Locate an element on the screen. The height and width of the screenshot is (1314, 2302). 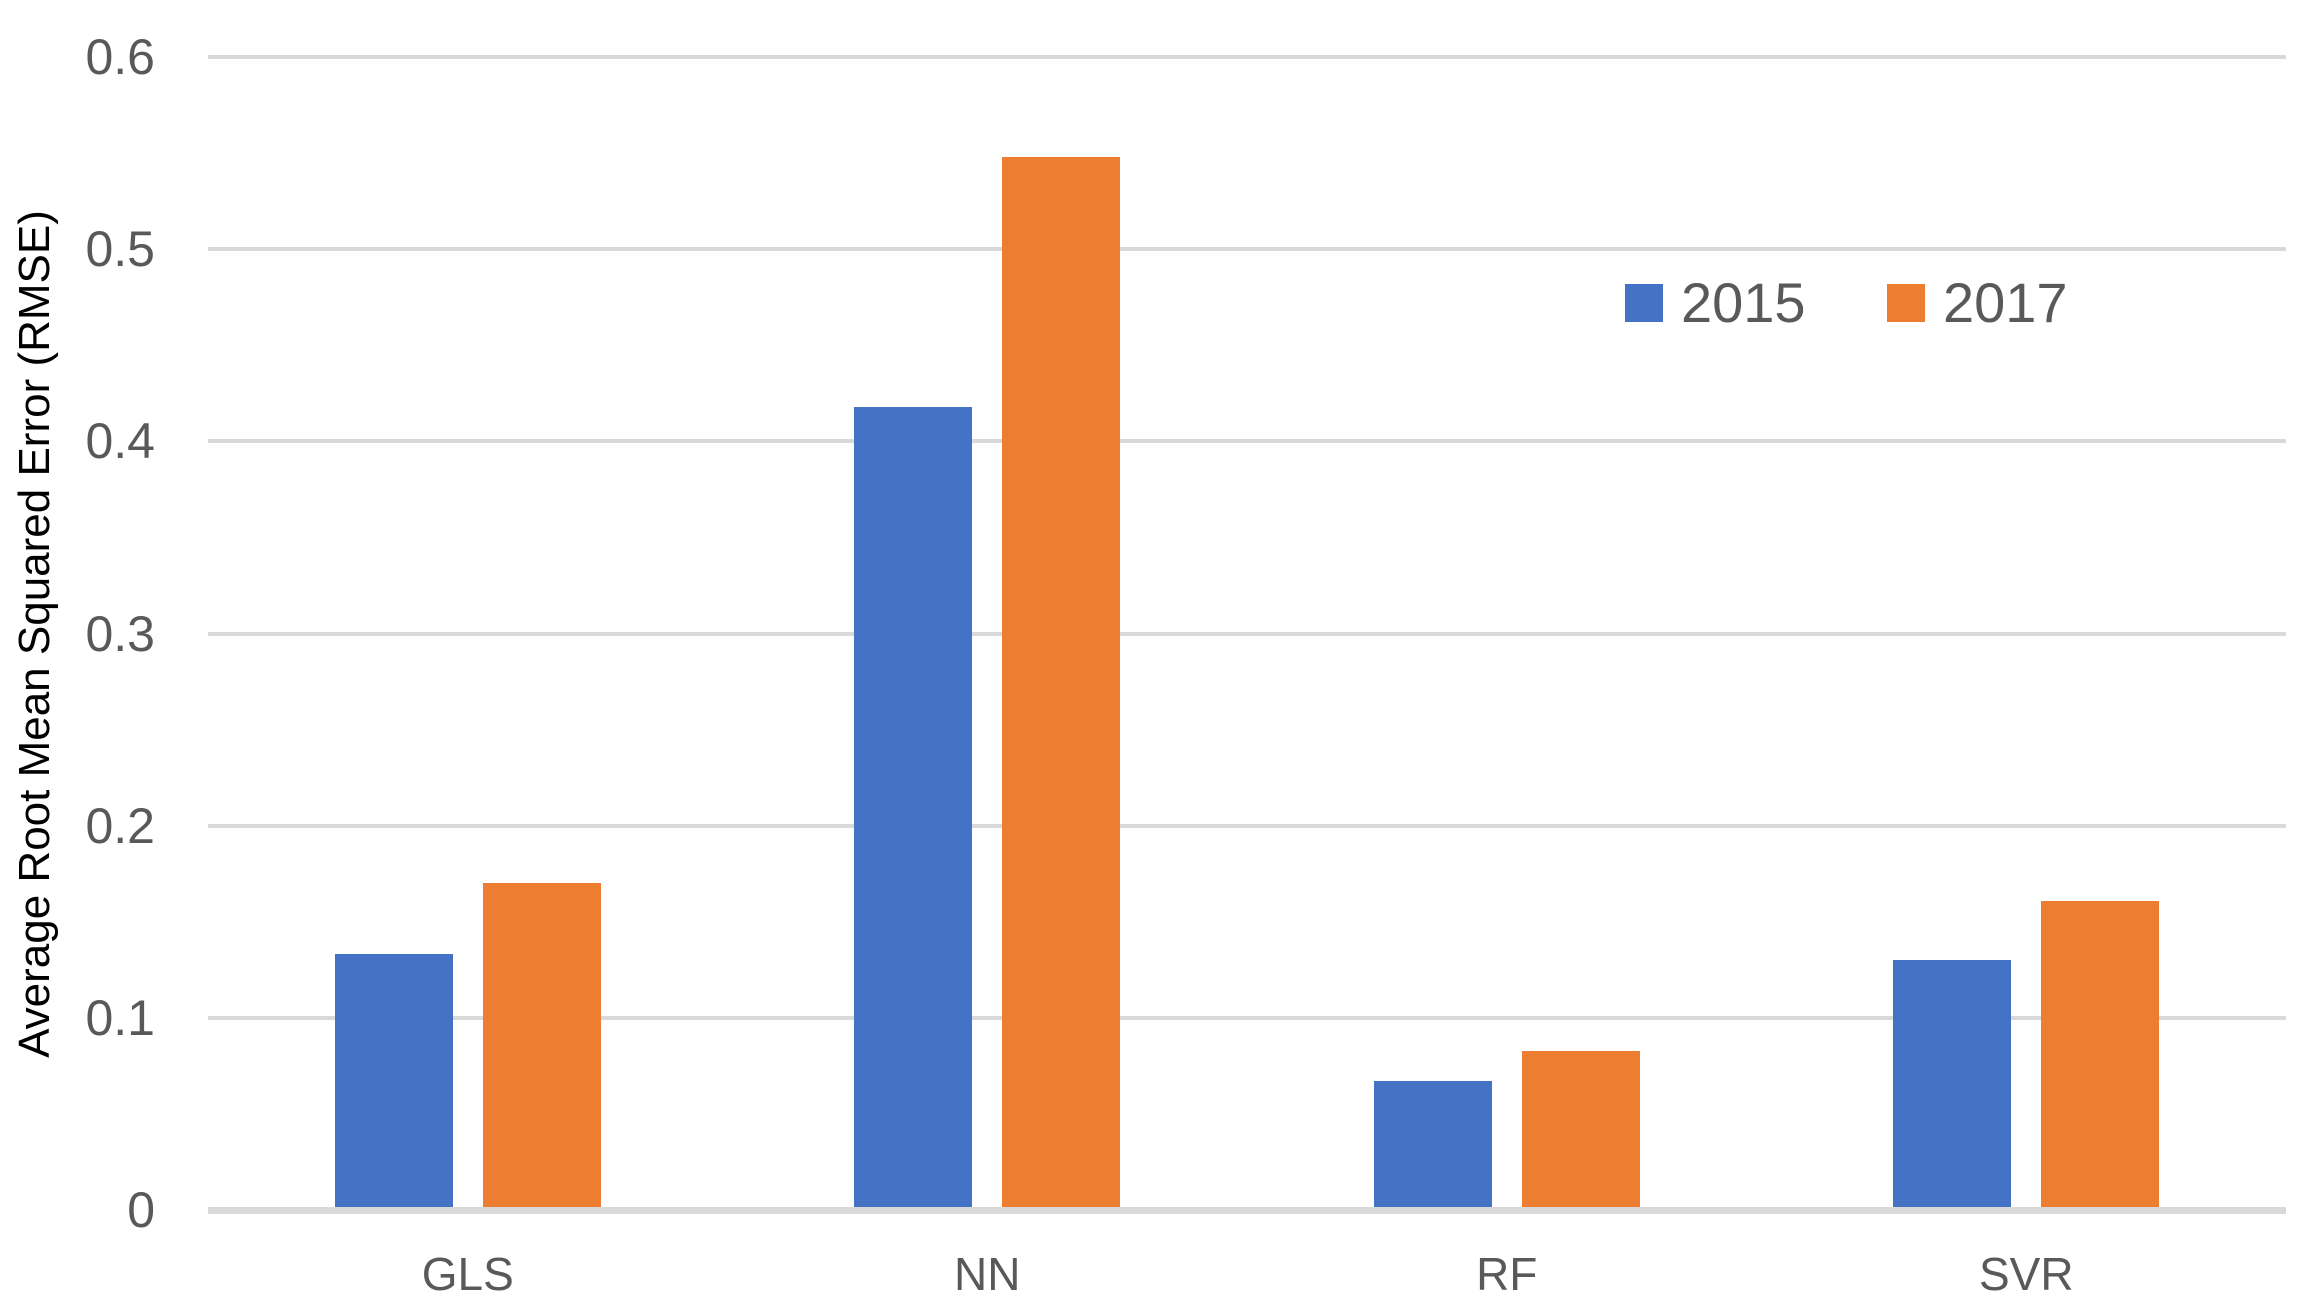
legend-item-2015: 2015 is located at coordinates (1715, 302).